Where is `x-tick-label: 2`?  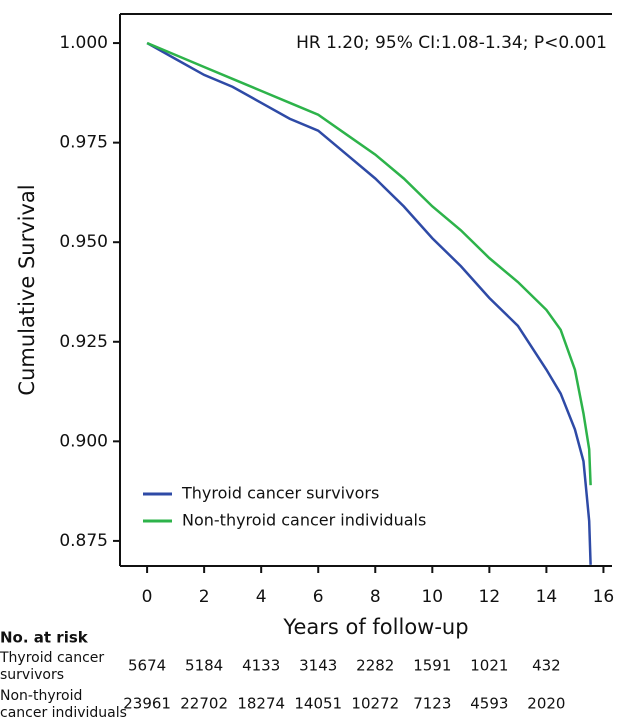
x-tick-label: 2 is located at coordinates (204, 597).